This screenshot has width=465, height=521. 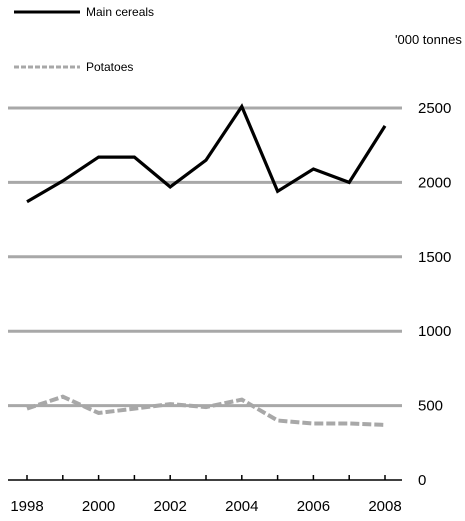 What do you see at coordinates (428, 39) in the screenshot?
I see `unit-label: '000 tonnes` at bounding box center [428, 39].